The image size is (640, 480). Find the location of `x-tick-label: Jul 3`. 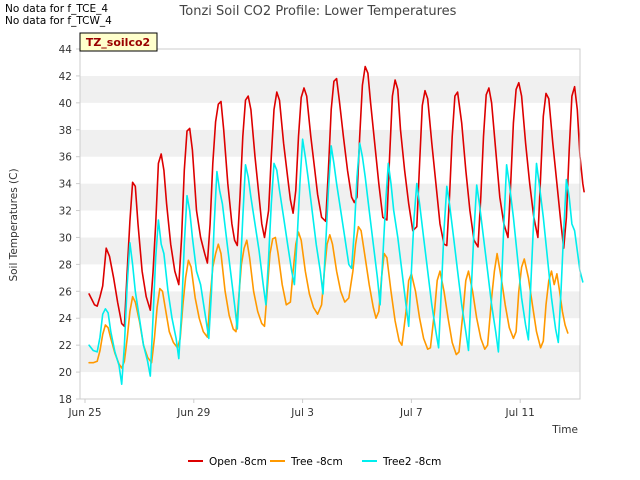

x-tick-label: Jul 3 is located at coordinates (302, 413).